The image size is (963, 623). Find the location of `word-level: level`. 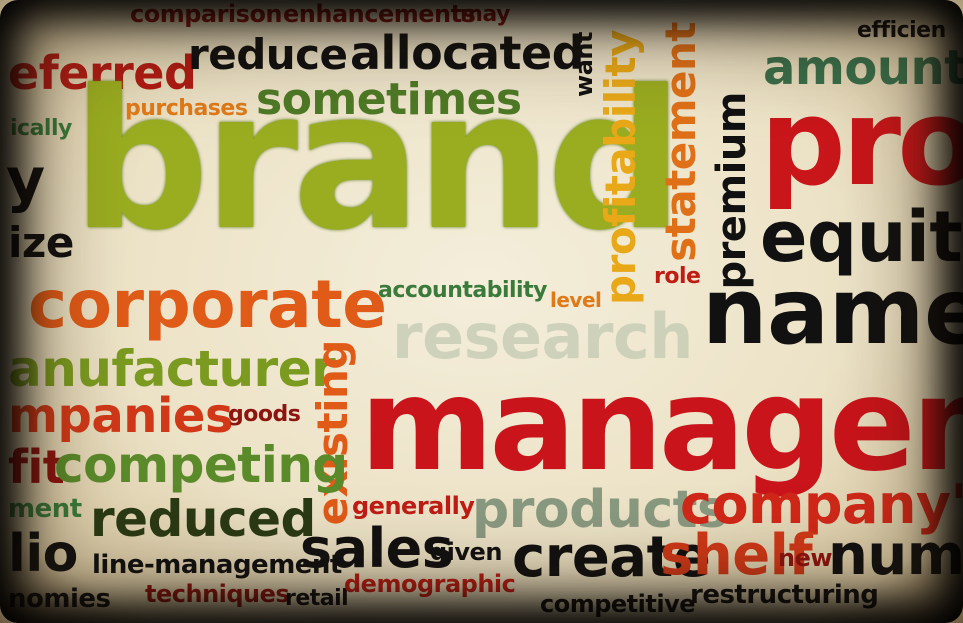

word-level: level is located at coordinates (576, 300).